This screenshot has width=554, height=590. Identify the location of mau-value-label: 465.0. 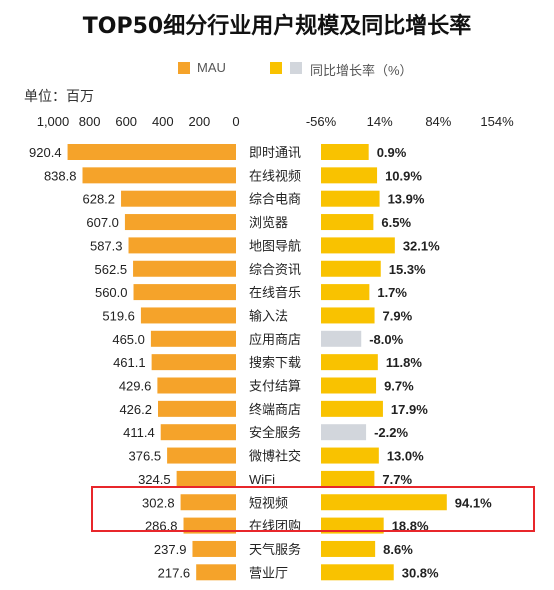
(128, 339).